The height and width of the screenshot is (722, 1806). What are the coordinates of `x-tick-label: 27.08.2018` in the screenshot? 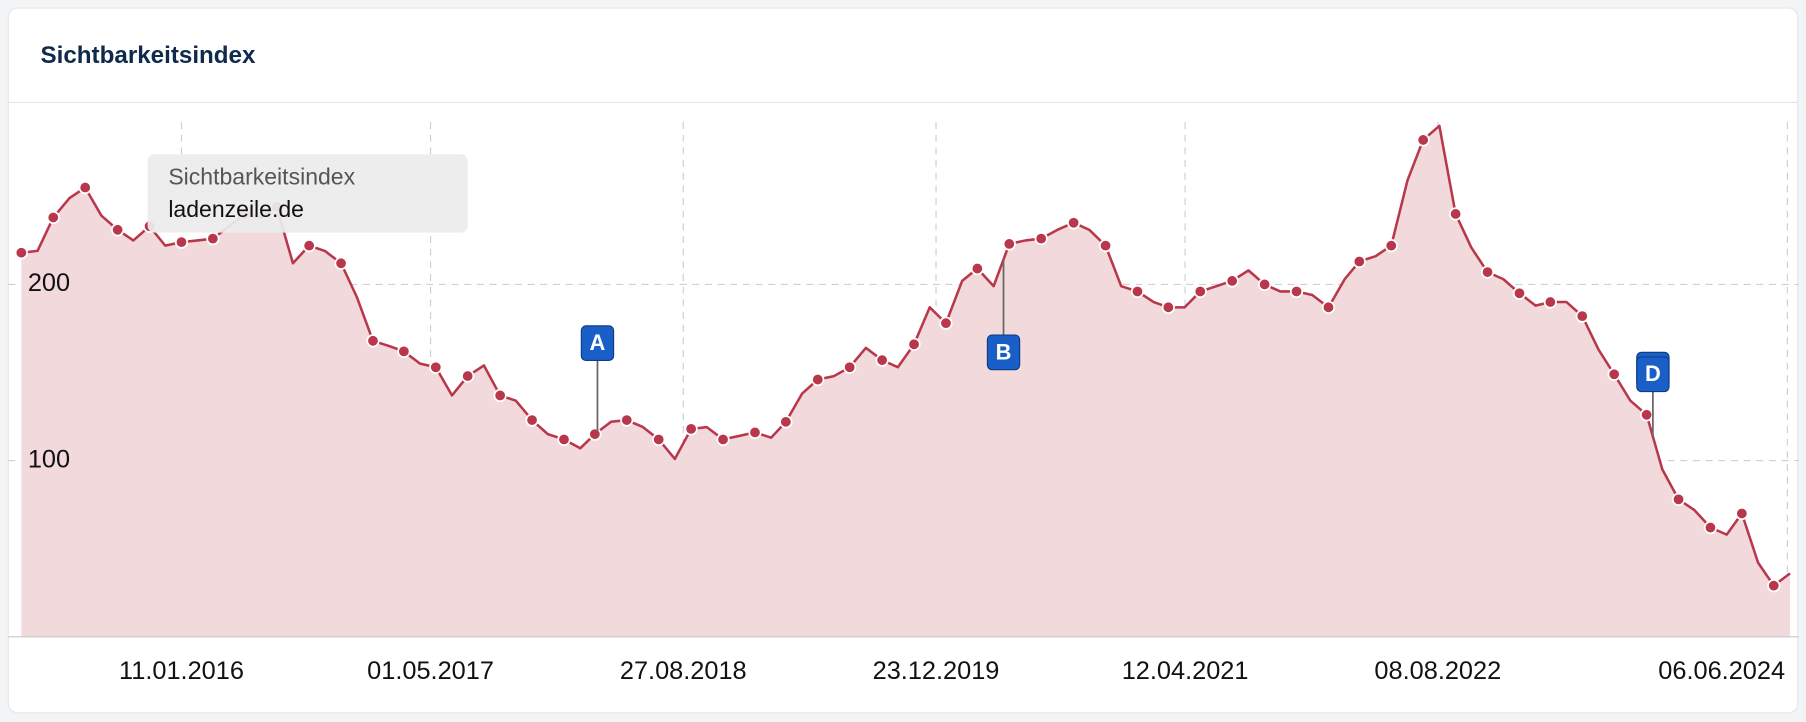 It's located at (683, 671).